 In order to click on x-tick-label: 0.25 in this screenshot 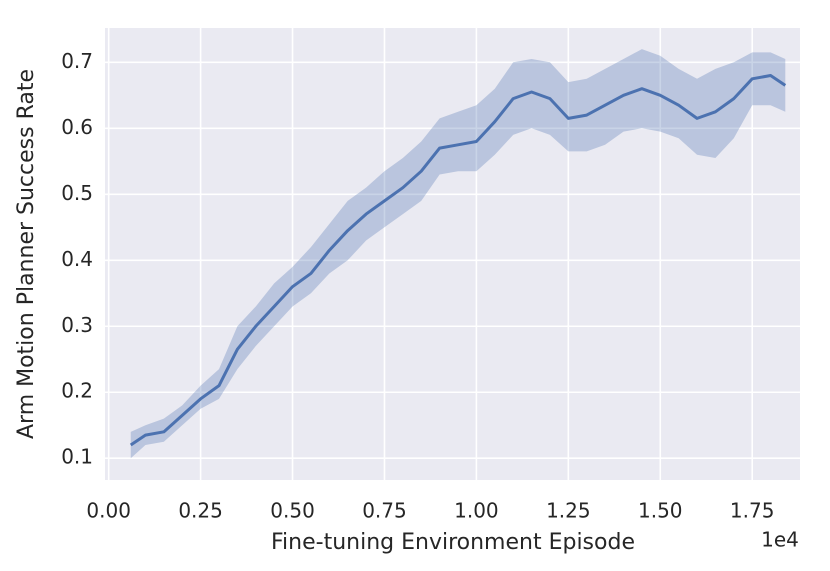, I will do `click(200, 511)`.